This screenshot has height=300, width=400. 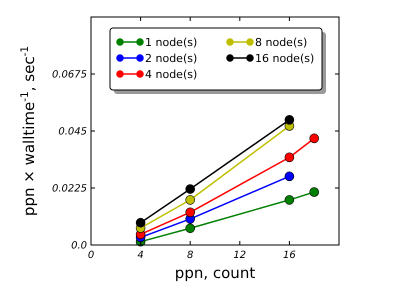 I want to click on x-tick-label: 16, so click(x=289, y=255).